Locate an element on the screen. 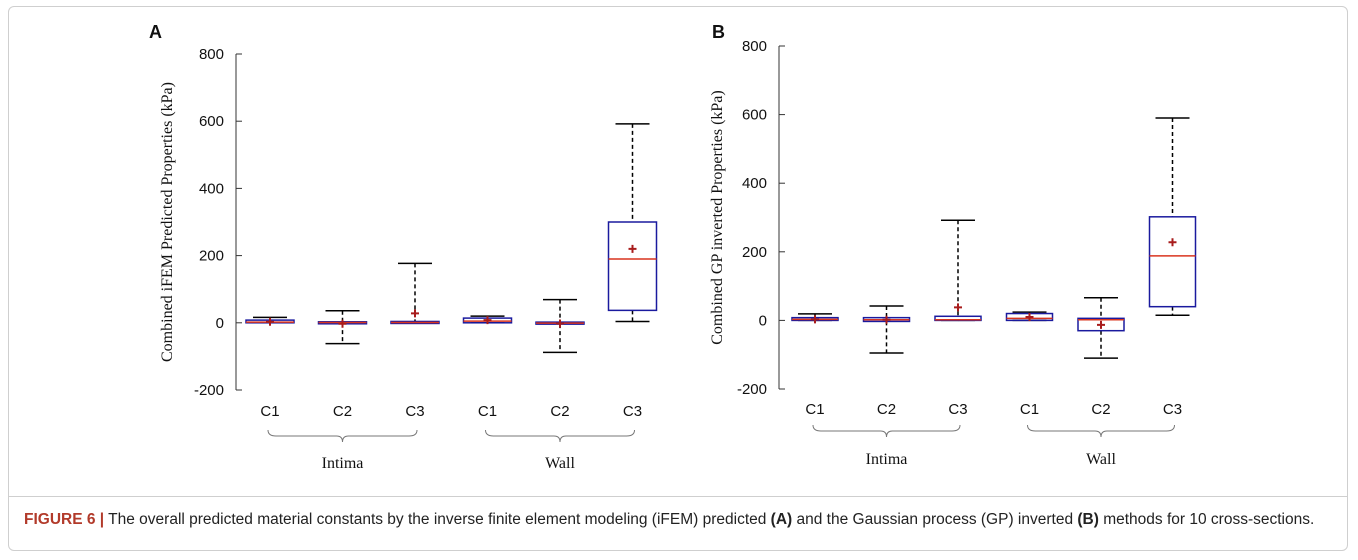 The width and height of the screenshot is (1358, 560). panel-b-group-label: Wall is located at coordinates (1101, 459).